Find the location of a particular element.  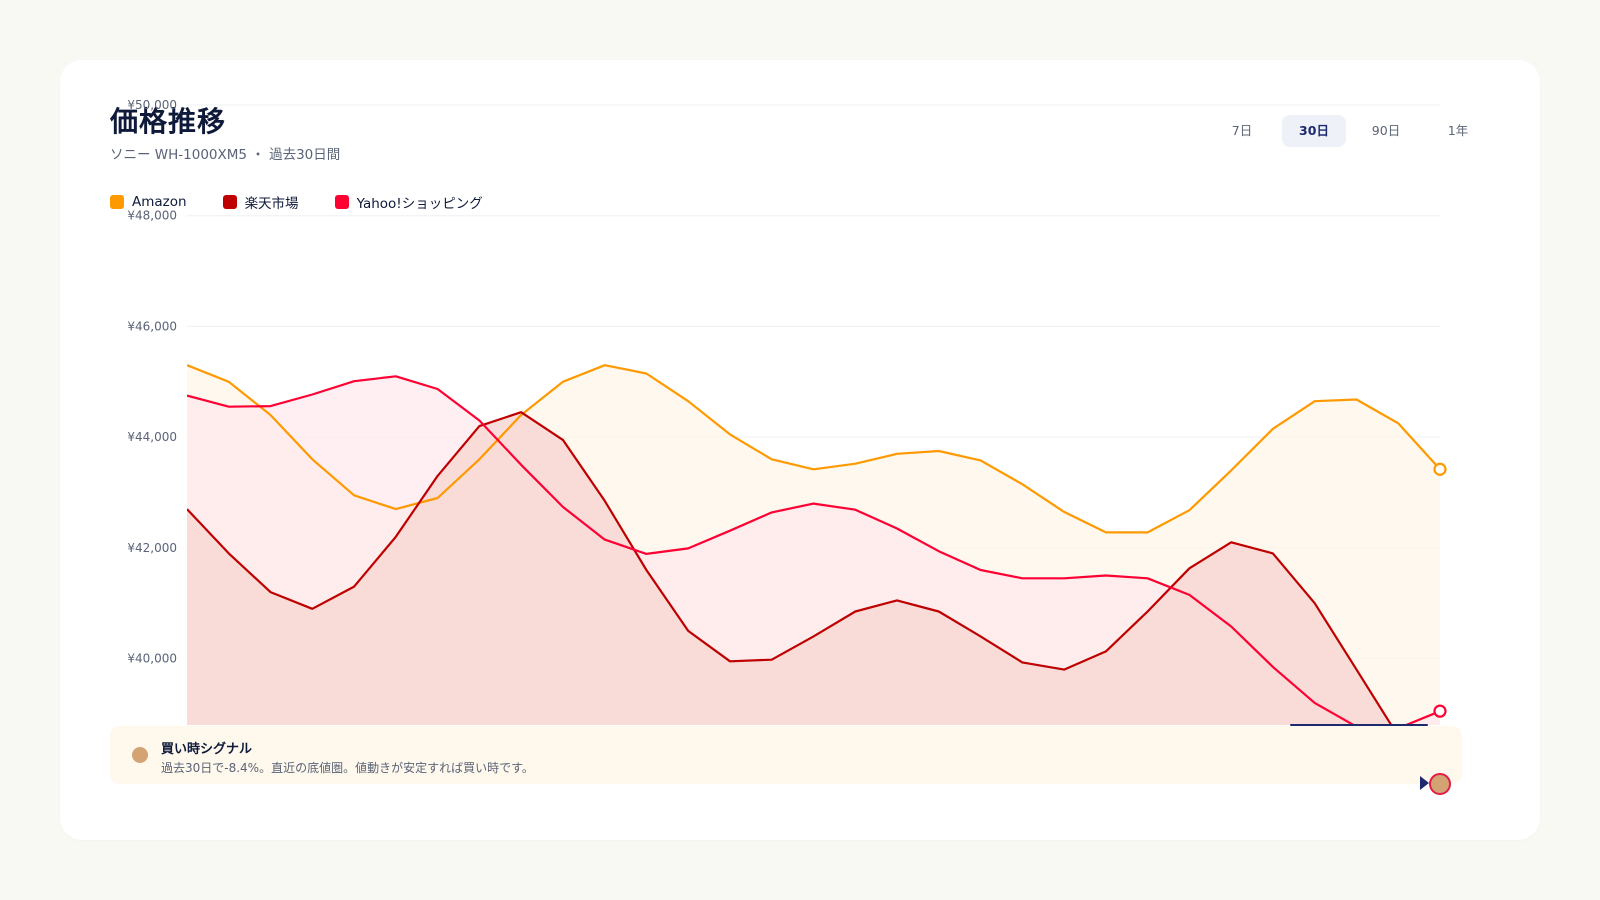

y-tick-label: ¥40,000 is located at coordinates (152, 659).